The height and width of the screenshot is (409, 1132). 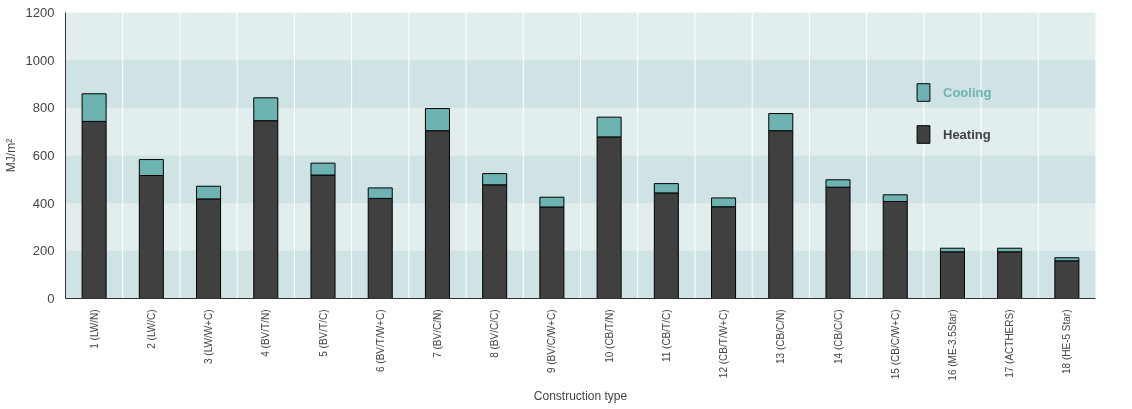 What do you see at coordinates (1067, 341) in the screenshot?
I see `x-tick-label: 18 (HE-5 Star)` at bounding box center [1067, 341].